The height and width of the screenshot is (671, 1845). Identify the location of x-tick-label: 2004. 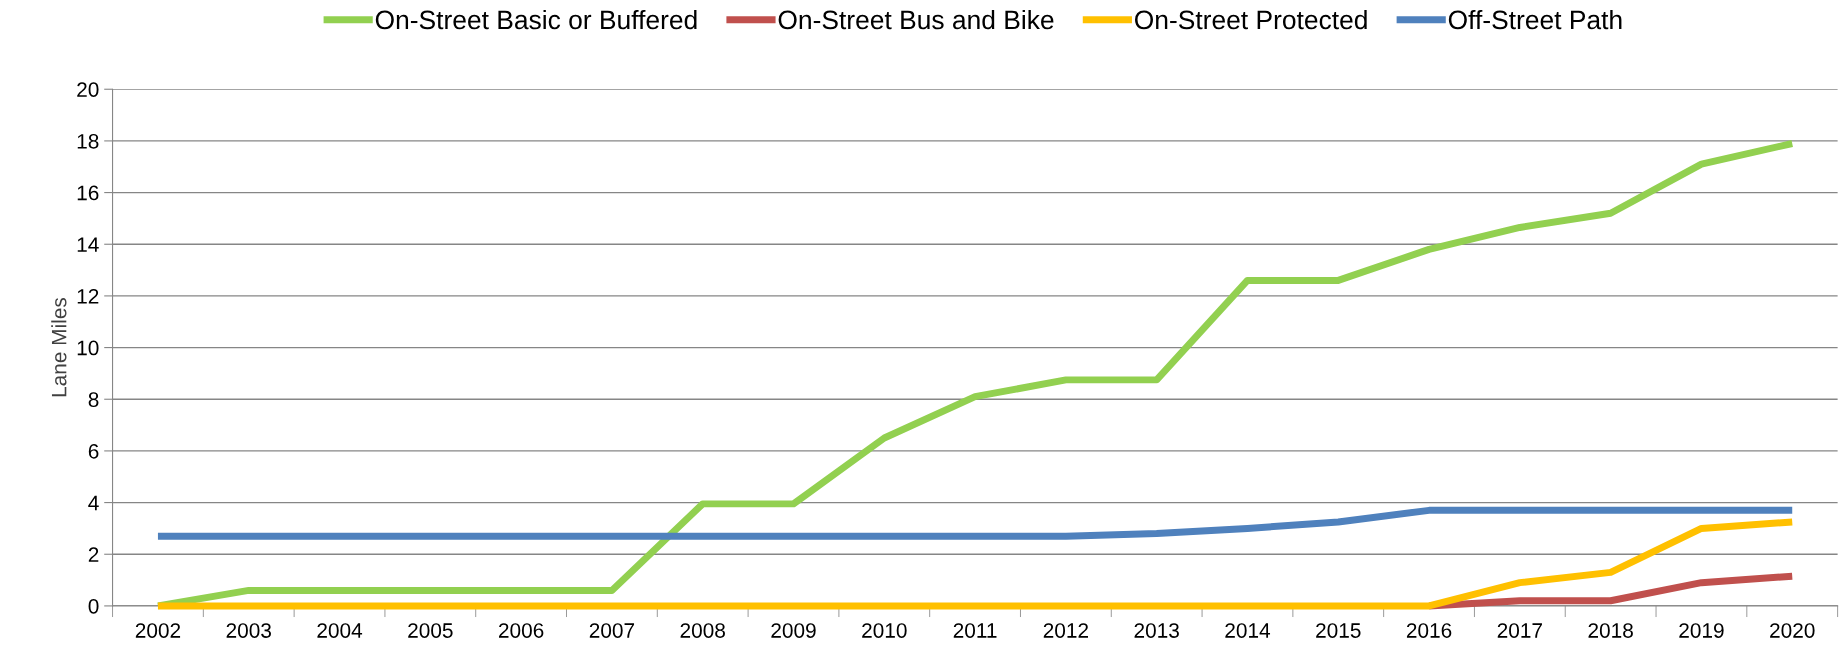
(340, 630).